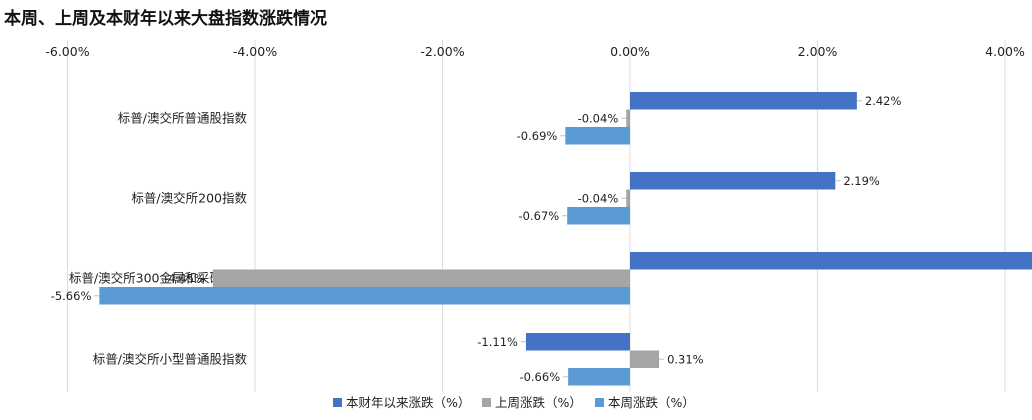  Describe the element at coordinates (183, 117) in the screenshot. I see `category-label: 标普/澳交所普通股指数` at that location.